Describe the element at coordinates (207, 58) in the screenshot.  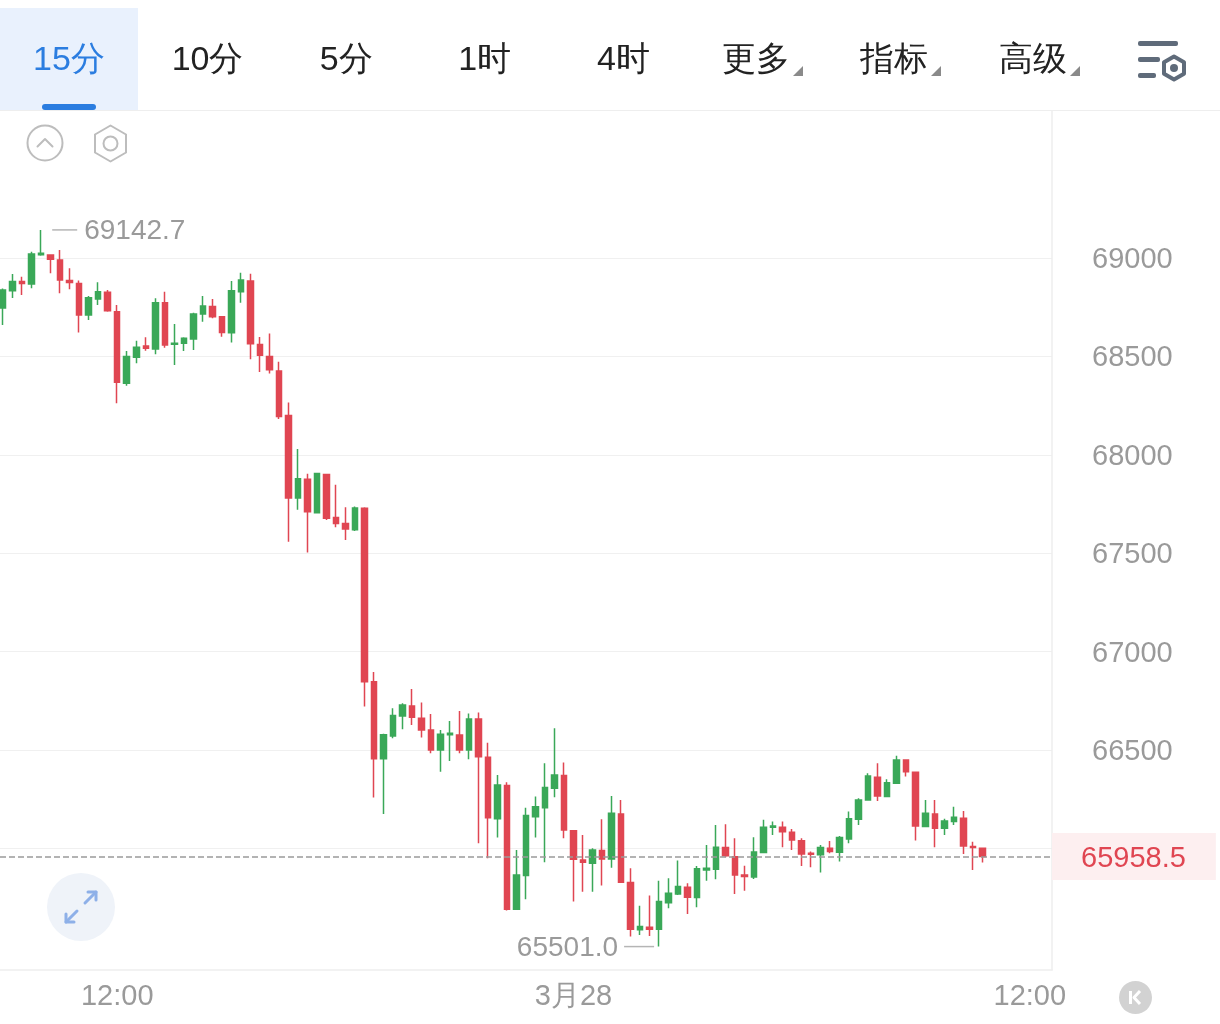
I see `text: 10分` at that location.